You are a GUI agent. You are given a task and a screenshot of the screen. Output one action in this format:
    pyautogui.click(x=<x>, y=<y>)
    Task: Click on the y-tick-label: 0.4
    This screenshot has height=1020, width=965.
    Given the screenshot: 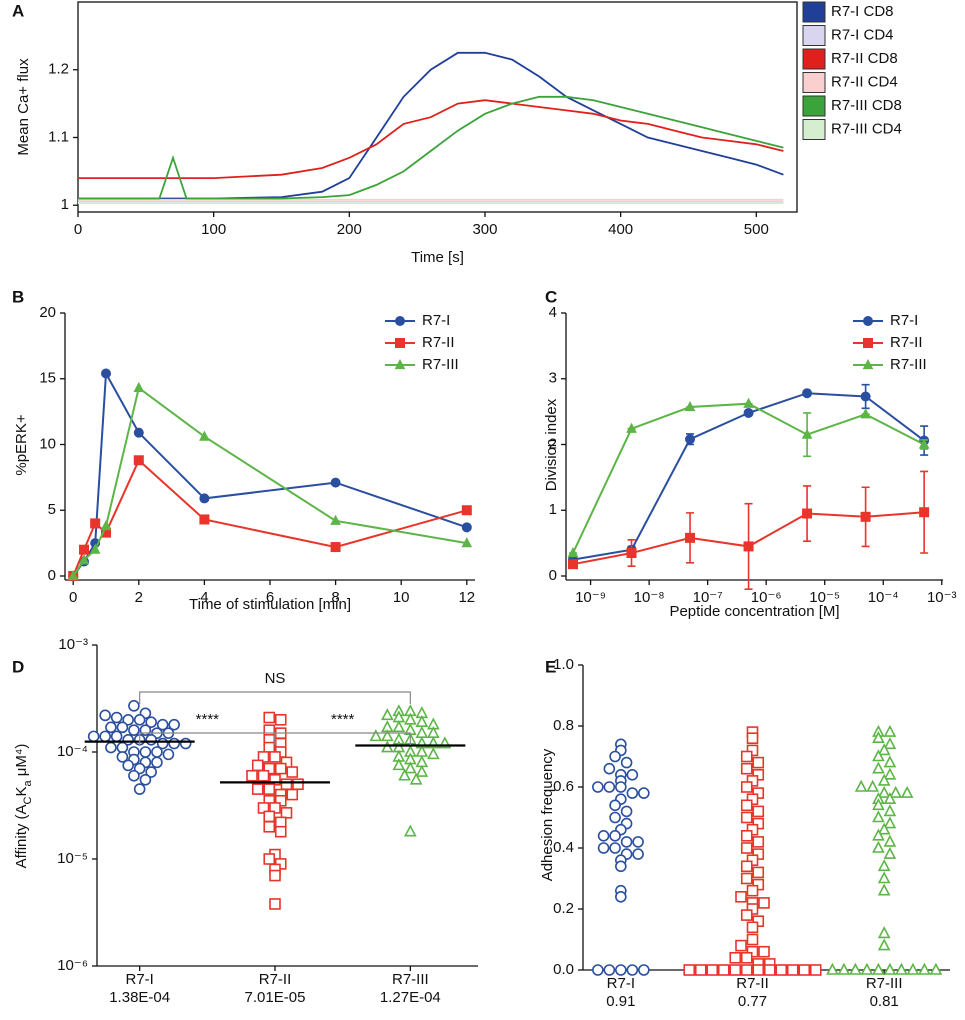 What is the action you would take?
    pyautogui.click(x=563, y=847)
    